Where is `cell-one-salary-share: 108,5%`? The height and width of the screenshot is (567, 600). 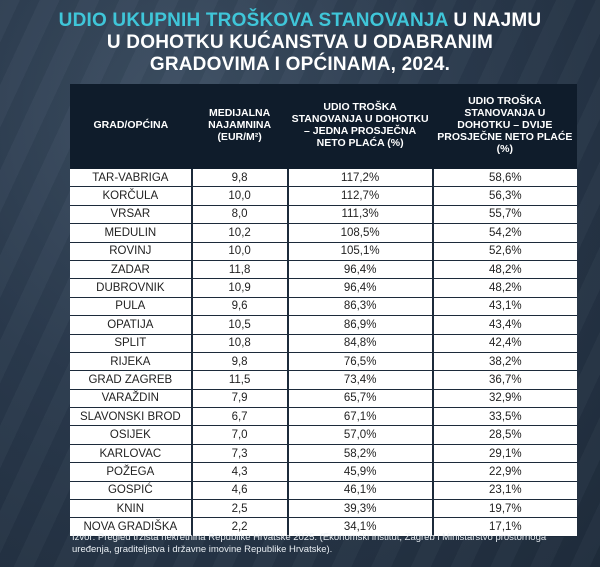 cell-one-salary-share: 108,5% is located at coordinates (359, 233).